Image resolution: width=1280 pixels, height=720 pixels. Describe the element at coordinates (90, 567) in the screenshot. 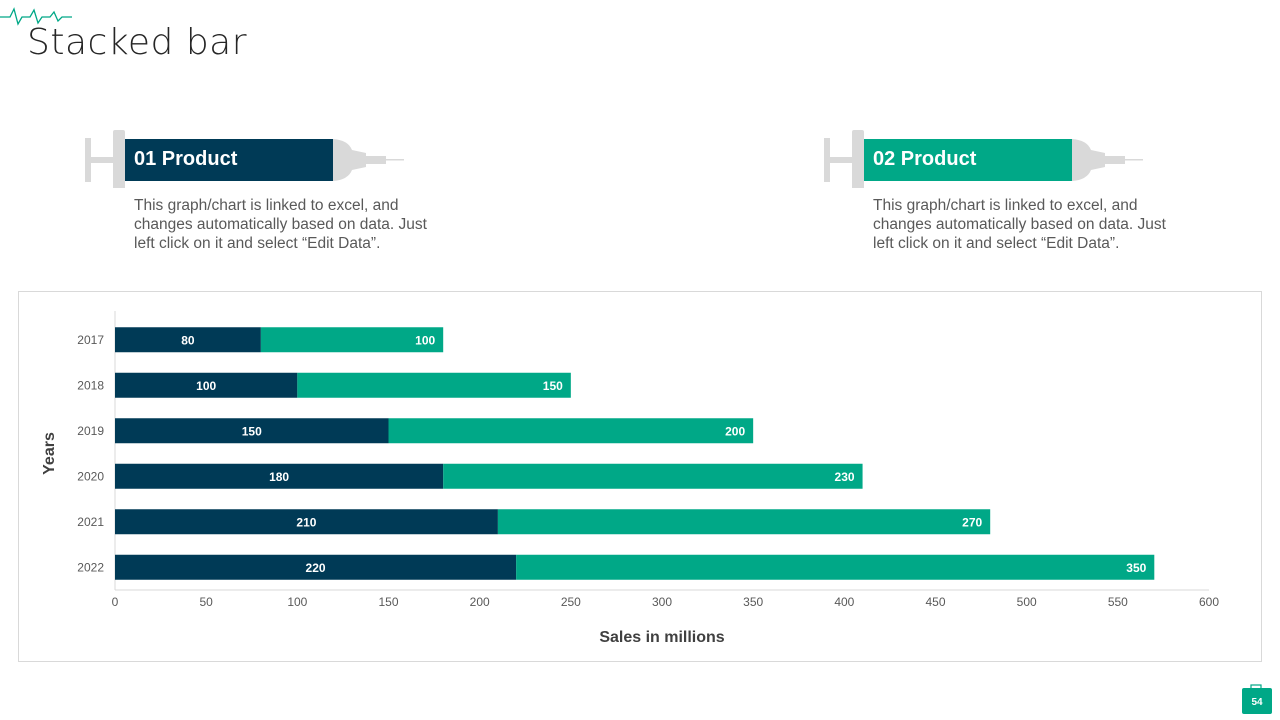

I see `y-tick-label: 2022` at that location.